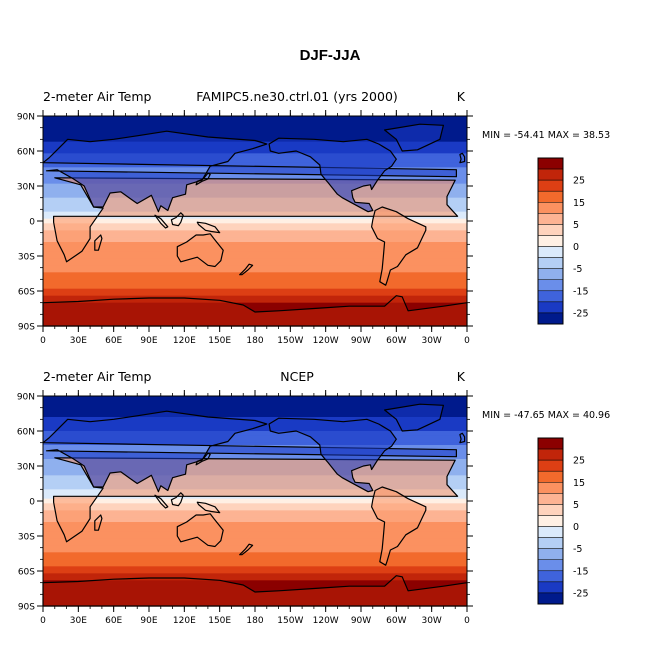 The image size is (661, 661). What do you see at coordinates (219, 341) in the screenshot?
I see `x-tick-label: 150E` at bounding box center [219, 341].